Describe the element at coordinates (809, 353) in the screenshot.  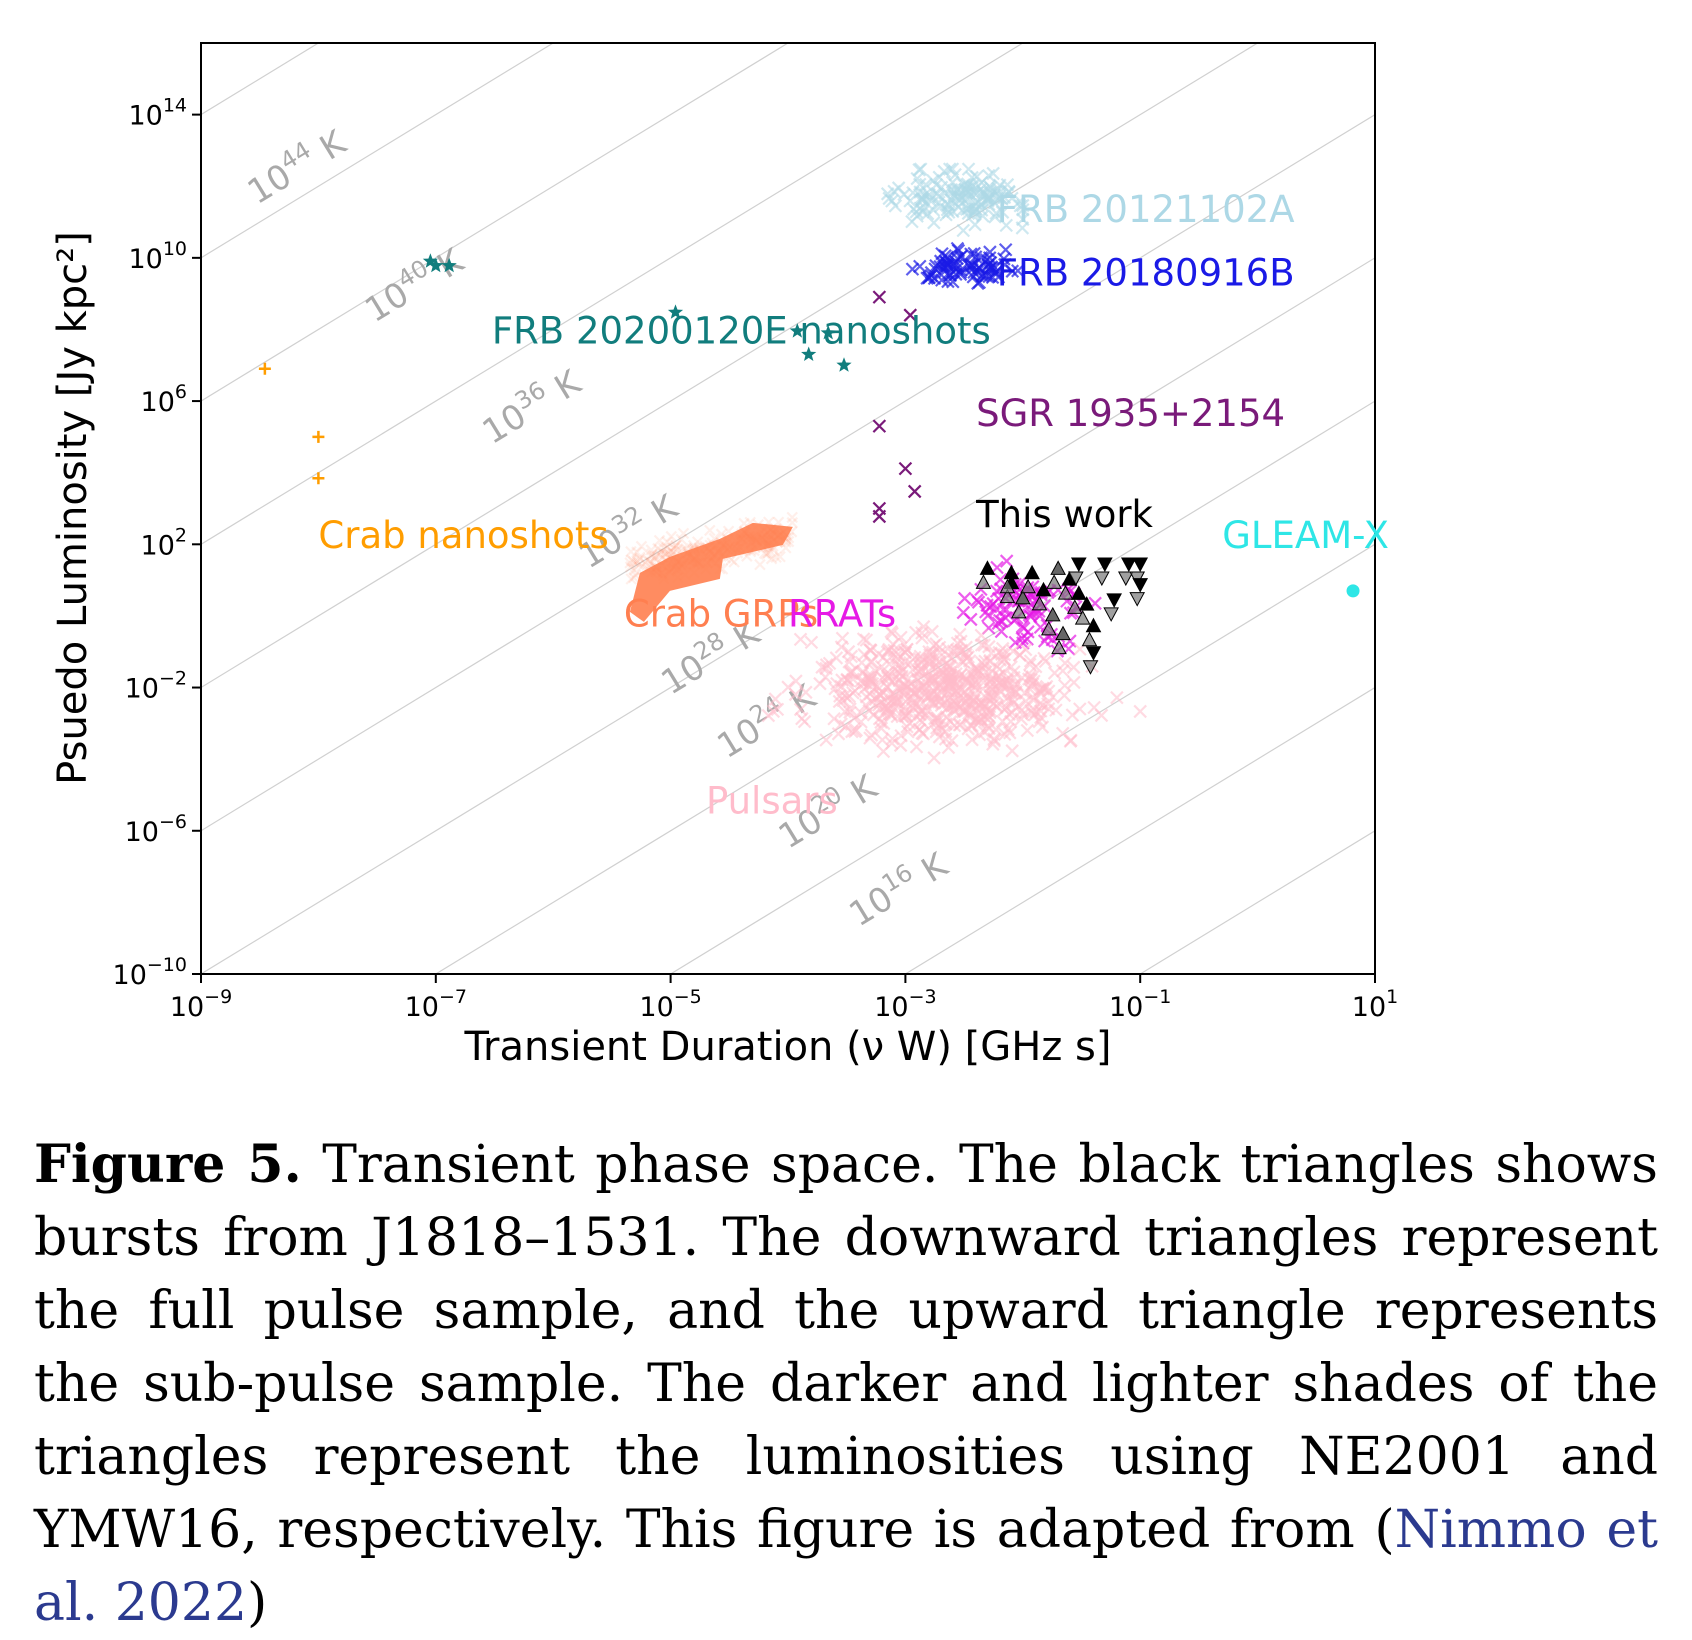
I see `marker-frb-20200120e-nanoshots` at that location.